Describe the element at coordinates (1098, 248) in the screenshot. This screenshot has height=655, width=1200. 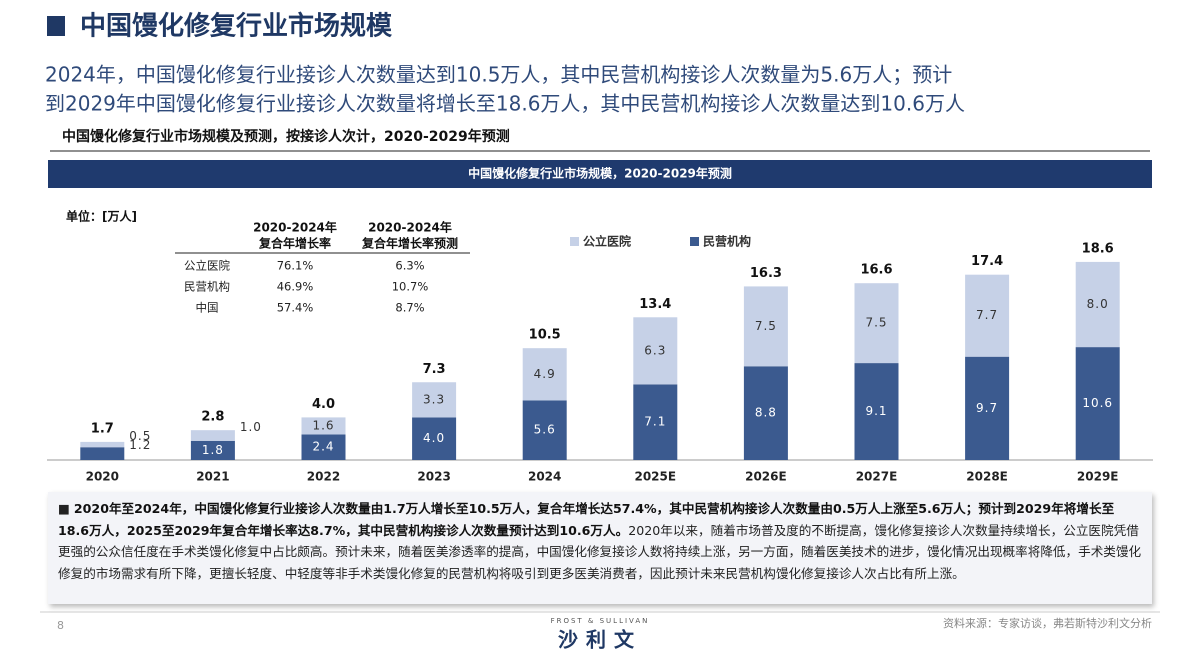
I see `total-label: 18.6` at that location.